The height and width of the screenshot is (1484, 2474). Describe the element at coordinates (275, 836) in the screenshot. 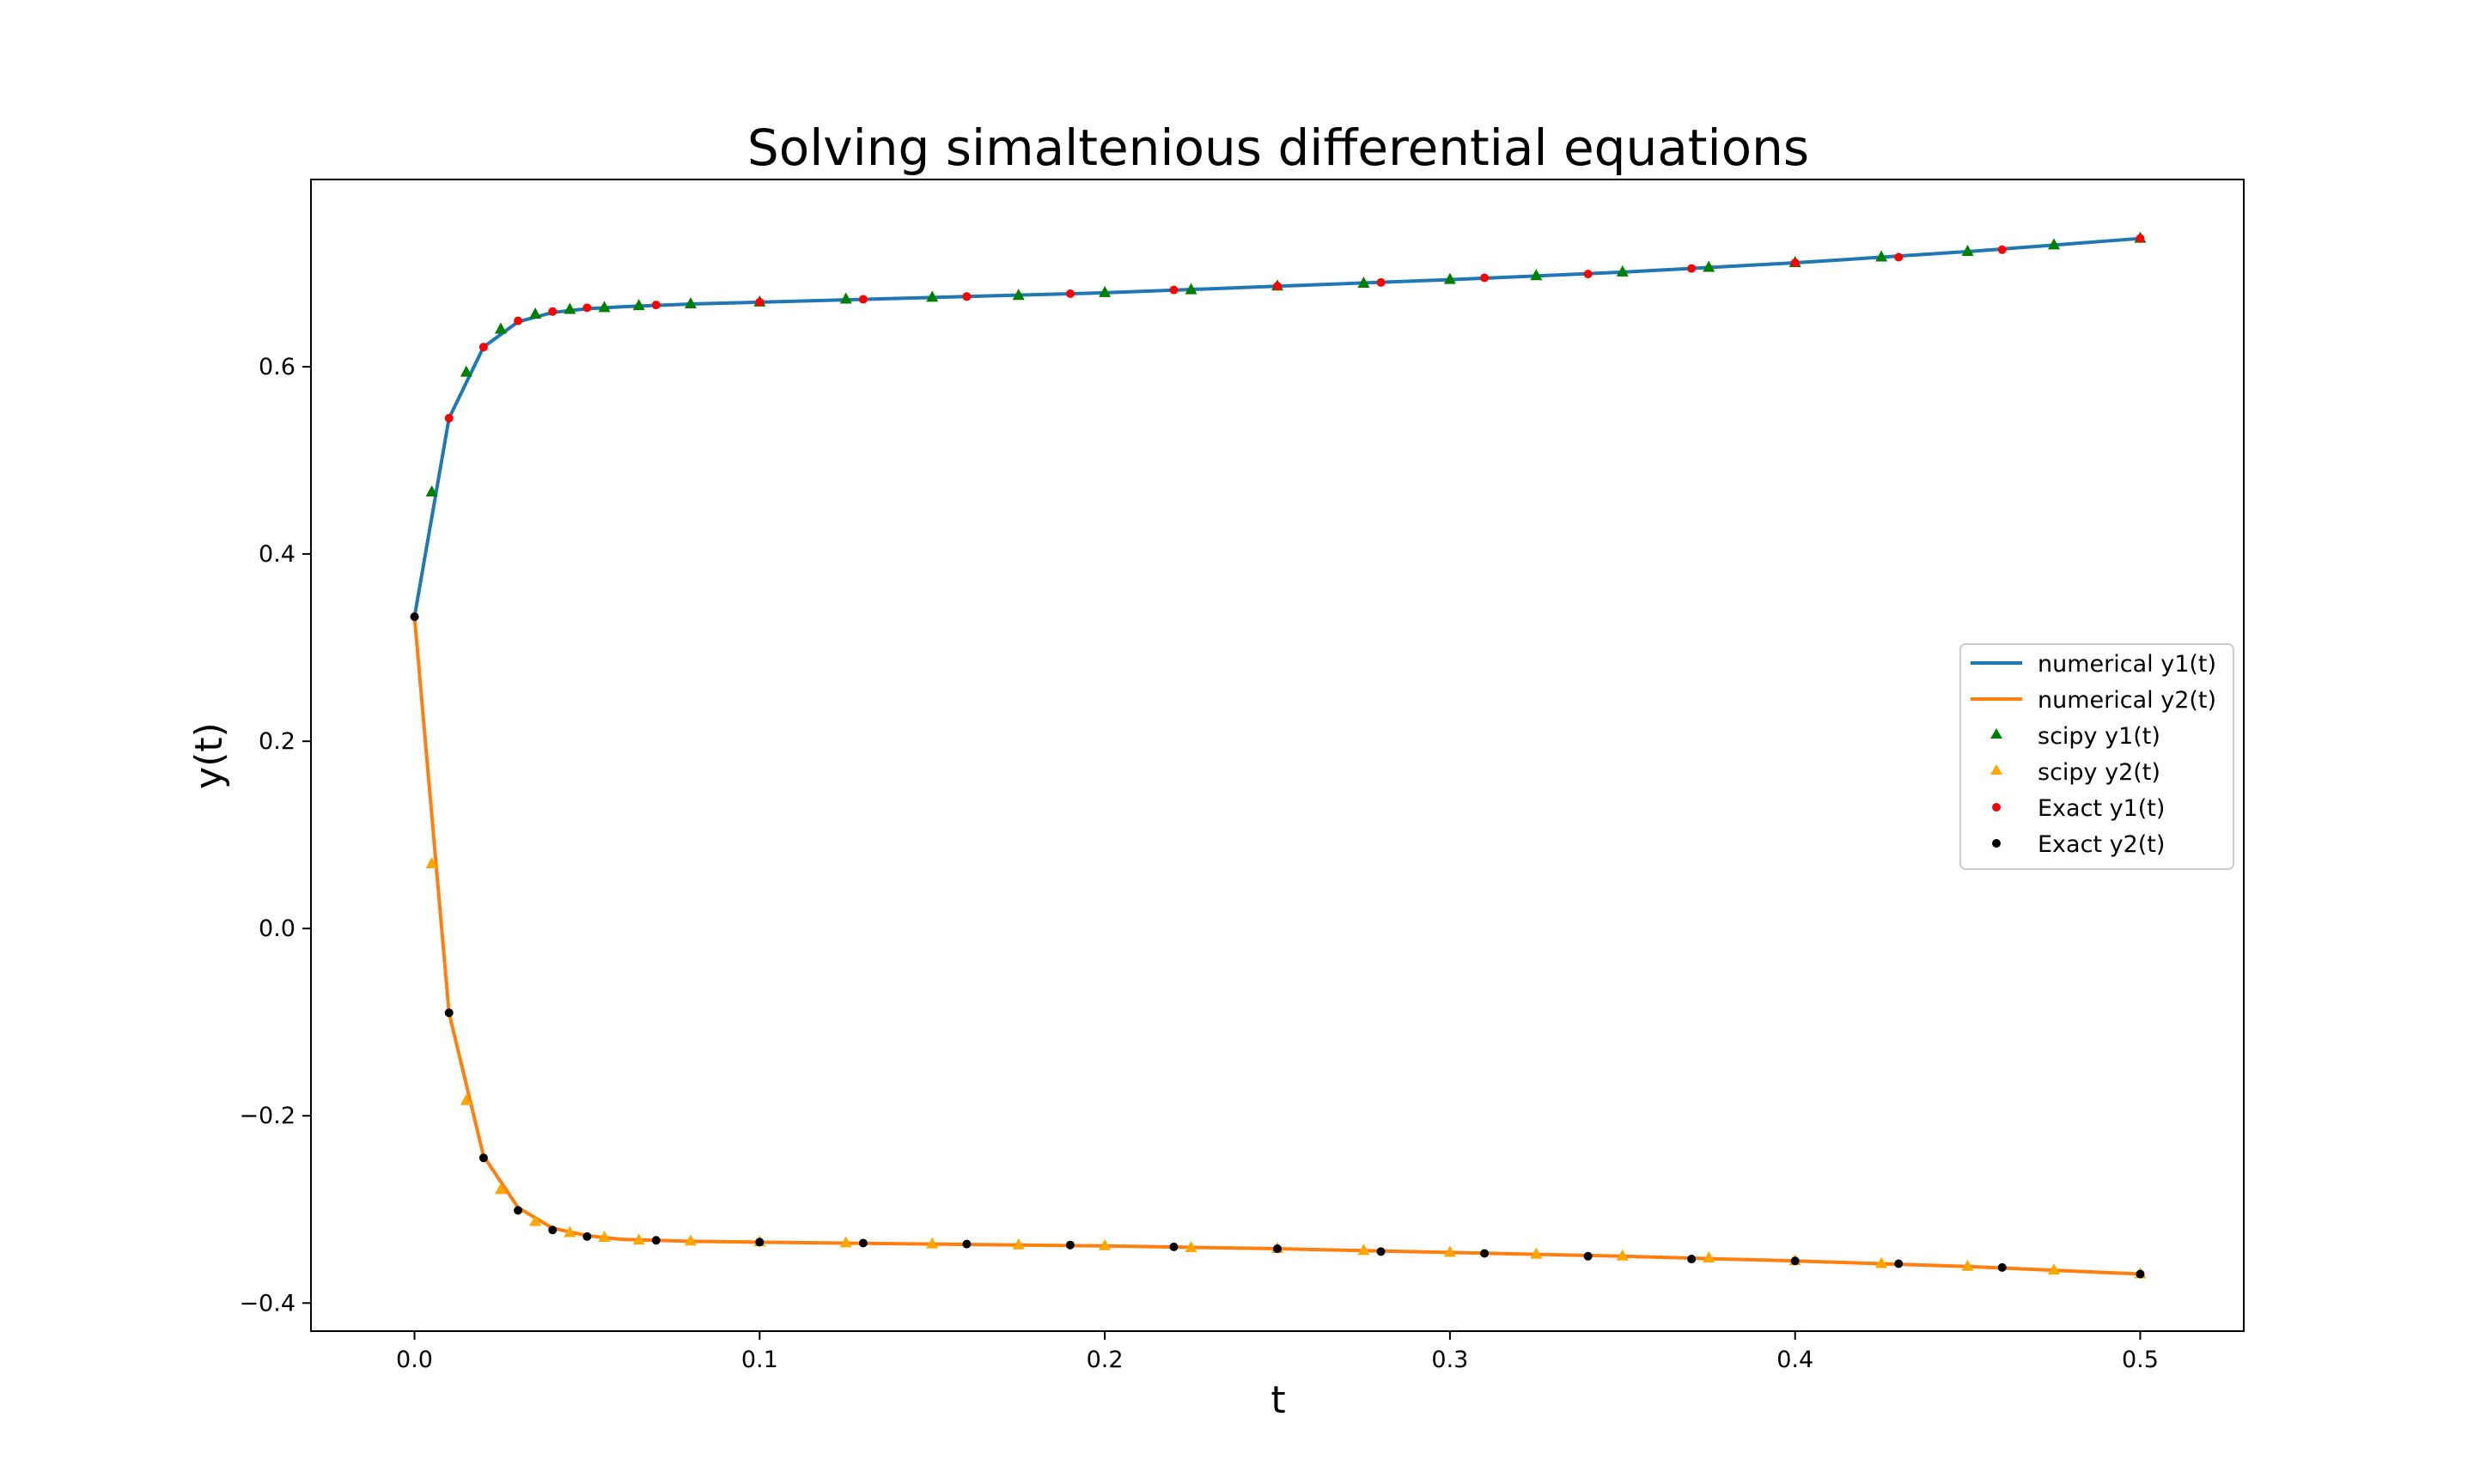

I see `y-axis: −0.4 −0.2 0.0 0.2 0.4 0.6` at that location.